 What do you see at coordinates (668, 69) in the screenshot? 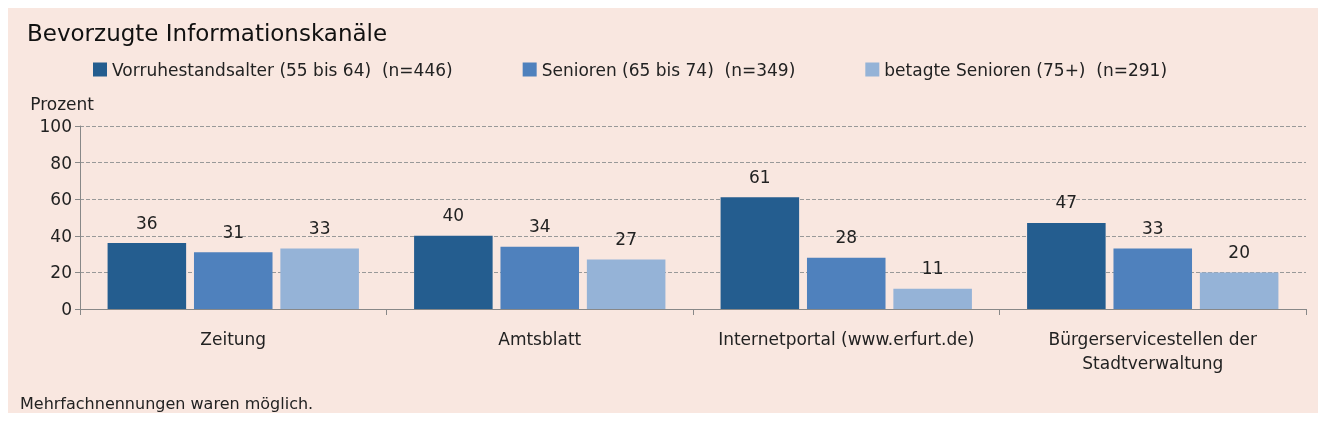
I see `legend-label: Senioren (65 bis 74) (n=349)` at bounding box center [668, 69].